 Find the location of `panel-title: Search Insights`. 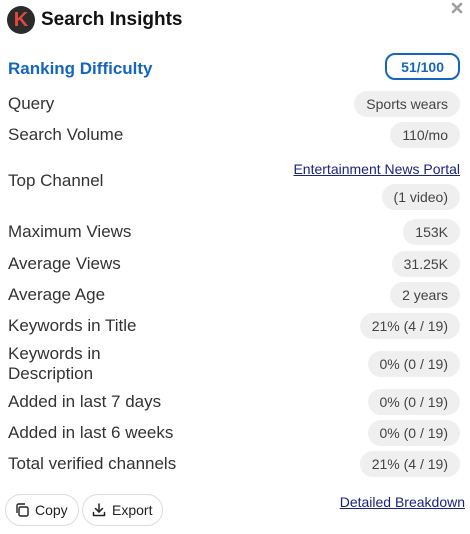

panel-title: Search Insights is located at coordinates (112, 19).